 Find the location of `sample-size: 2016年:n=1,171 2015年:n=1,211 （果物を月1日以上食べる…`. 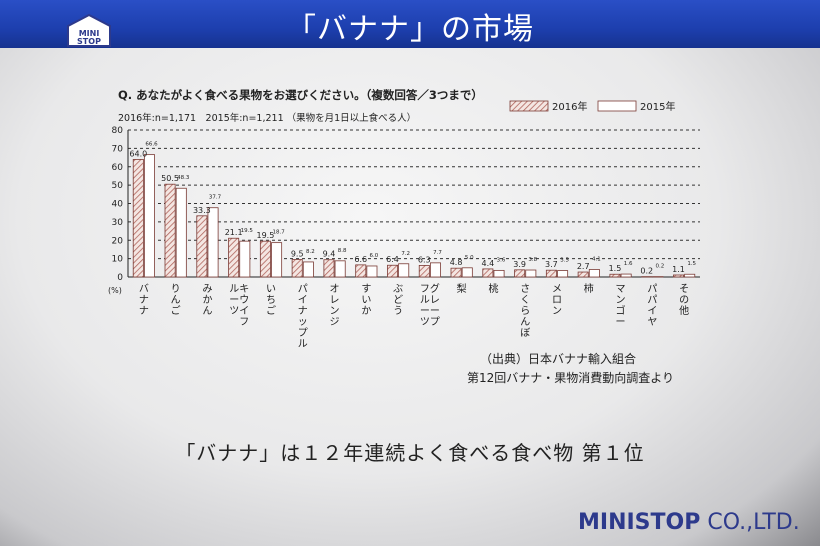

sample-size: 2016年:n=1,171 2015年:n=1,211 （果物を月1日以上食べる… is located at coordinates (267, 118).